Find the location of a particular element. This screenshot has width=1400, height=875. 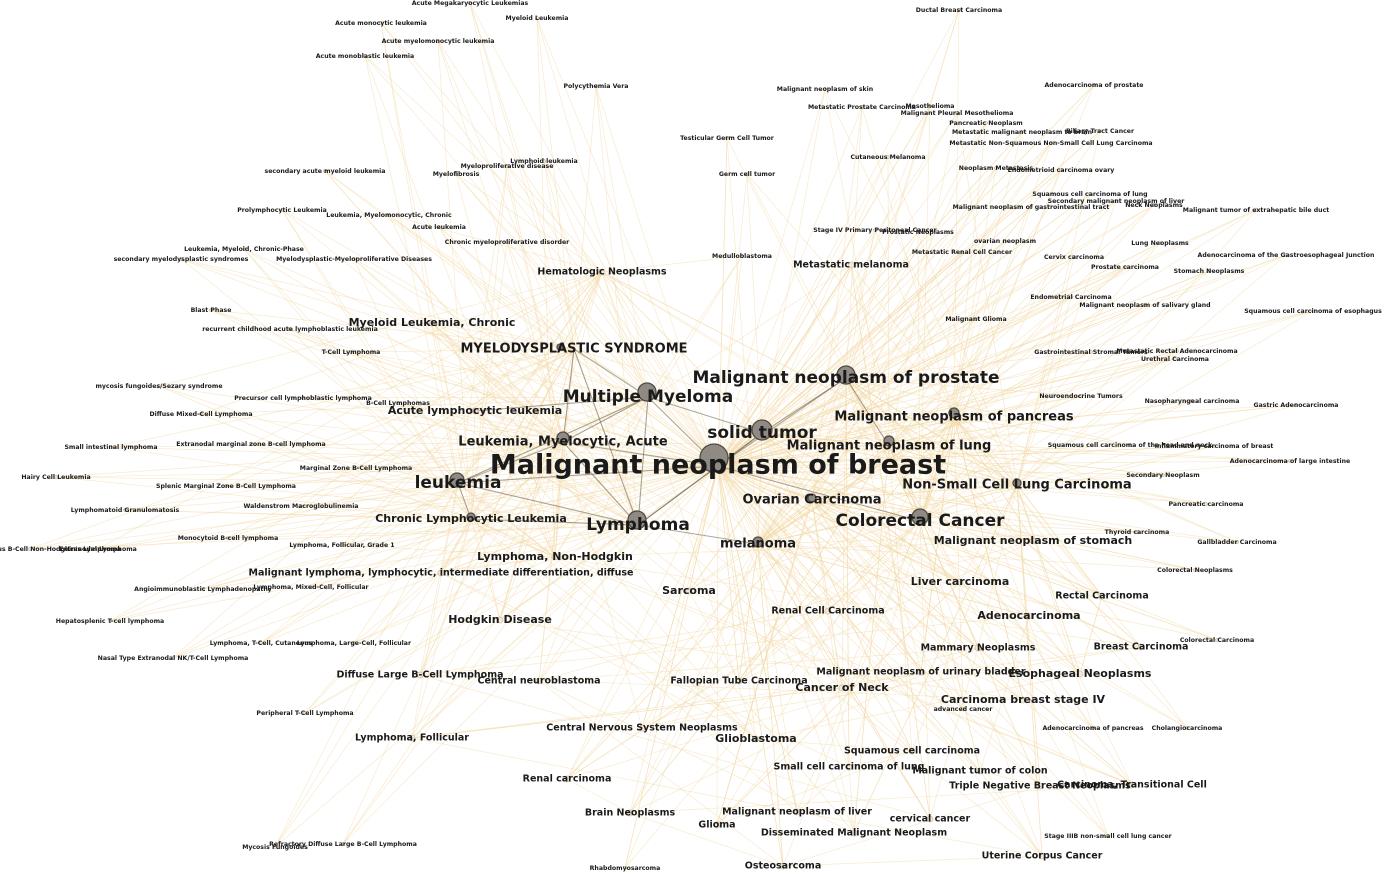

node-label: Waldenstrom Macroglobulinemia is located at coordinates (300, 506).